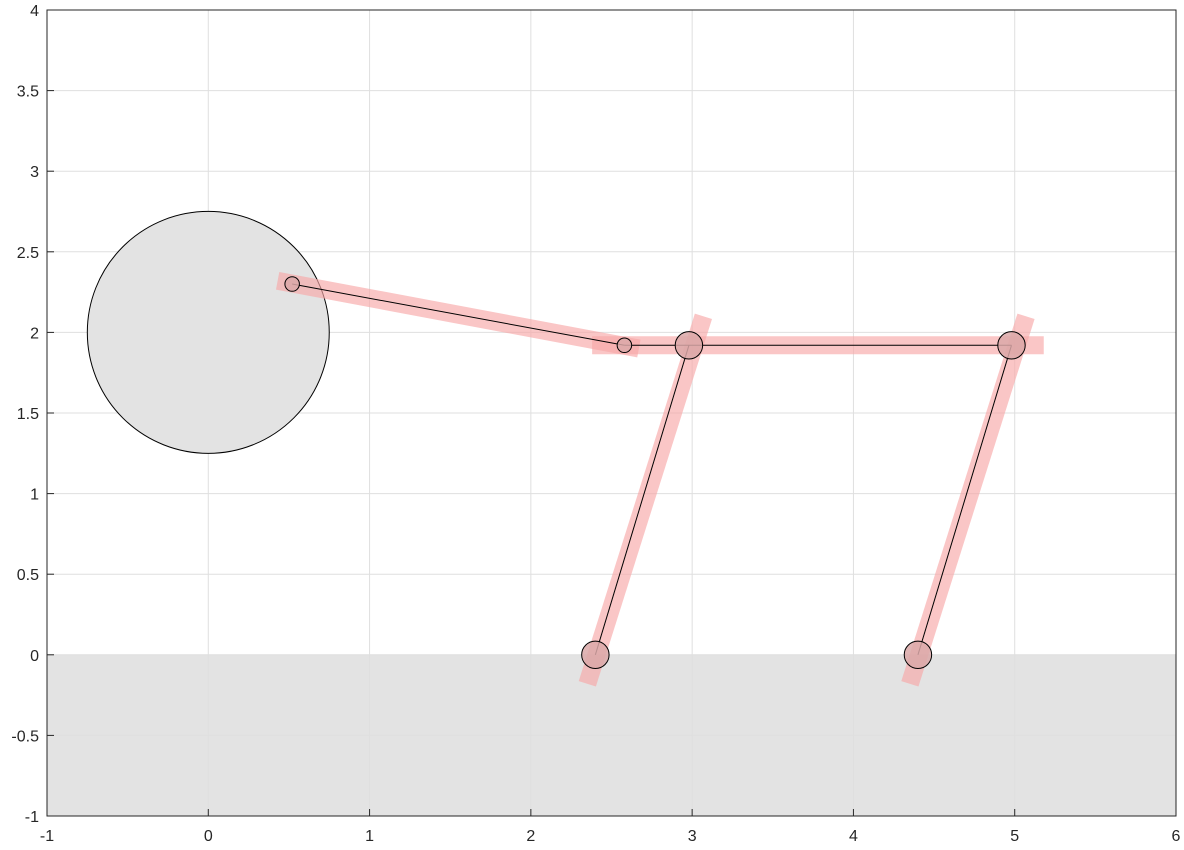 This screenshot has height=850, width=1184. I want to click on crank-pin, so click(292, 284).